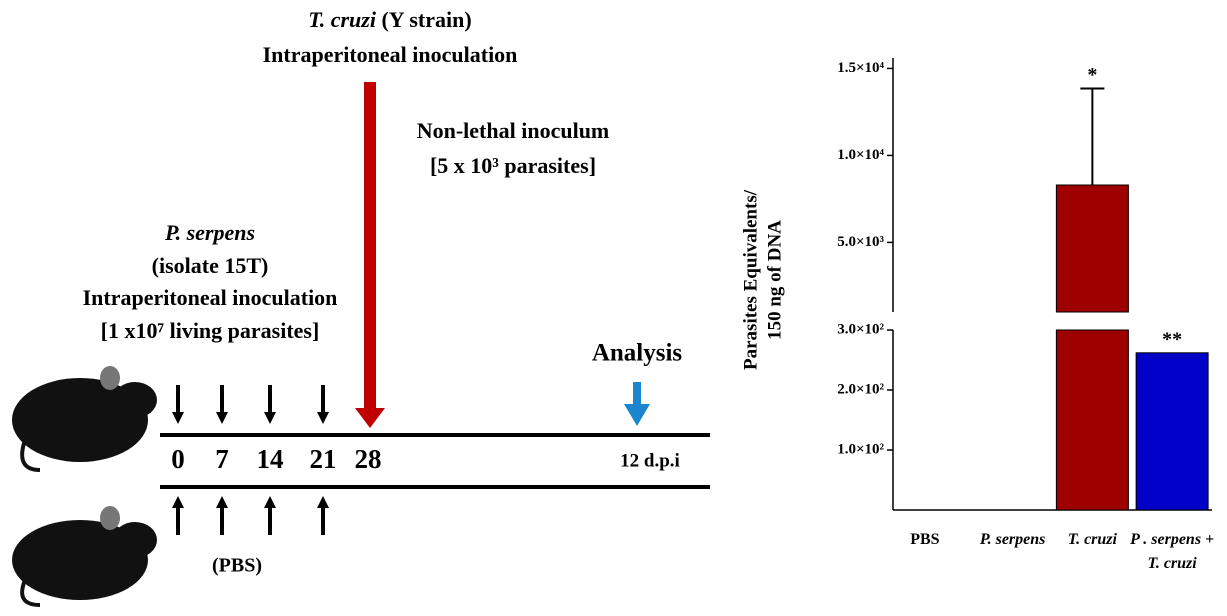 The image size is (1227, 616). What do you see at coordinates (210, 265) in the screenshot?
I see `pserpens-isolate: (isolate 15T)` at bounding box center [210, 265].